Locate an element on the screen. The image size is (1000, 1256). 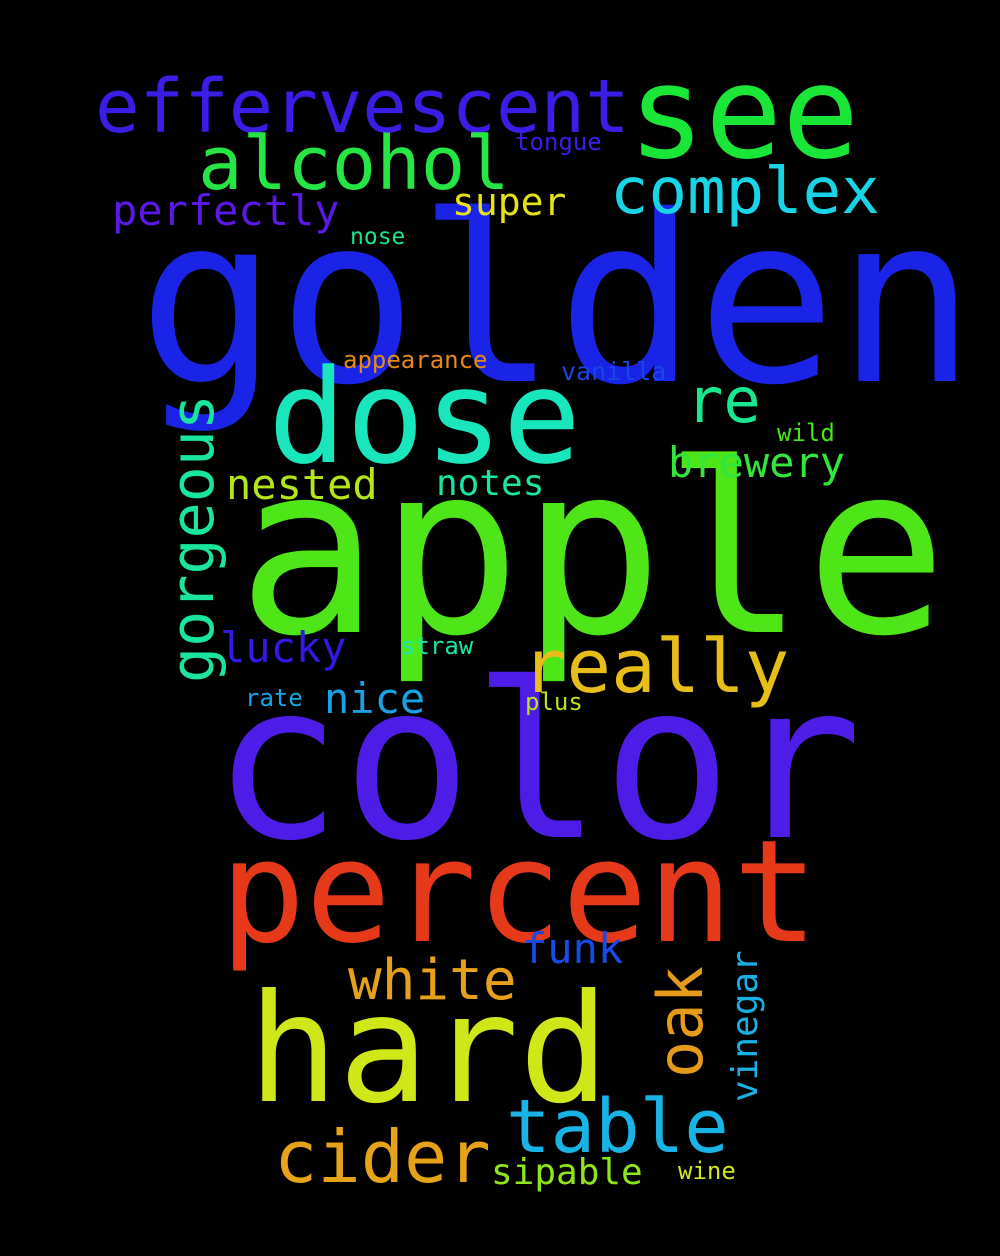
word-oak: oak is located at coordinates (680, 1022).